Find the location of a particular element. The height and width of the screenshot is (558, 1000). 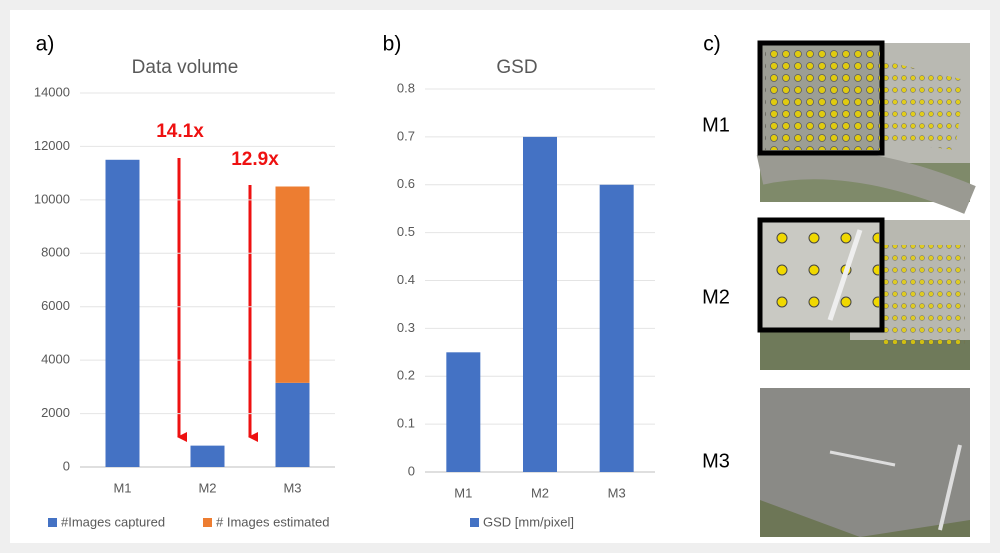

y-tick-label: 0.5 is located at coordinates (406, 231).